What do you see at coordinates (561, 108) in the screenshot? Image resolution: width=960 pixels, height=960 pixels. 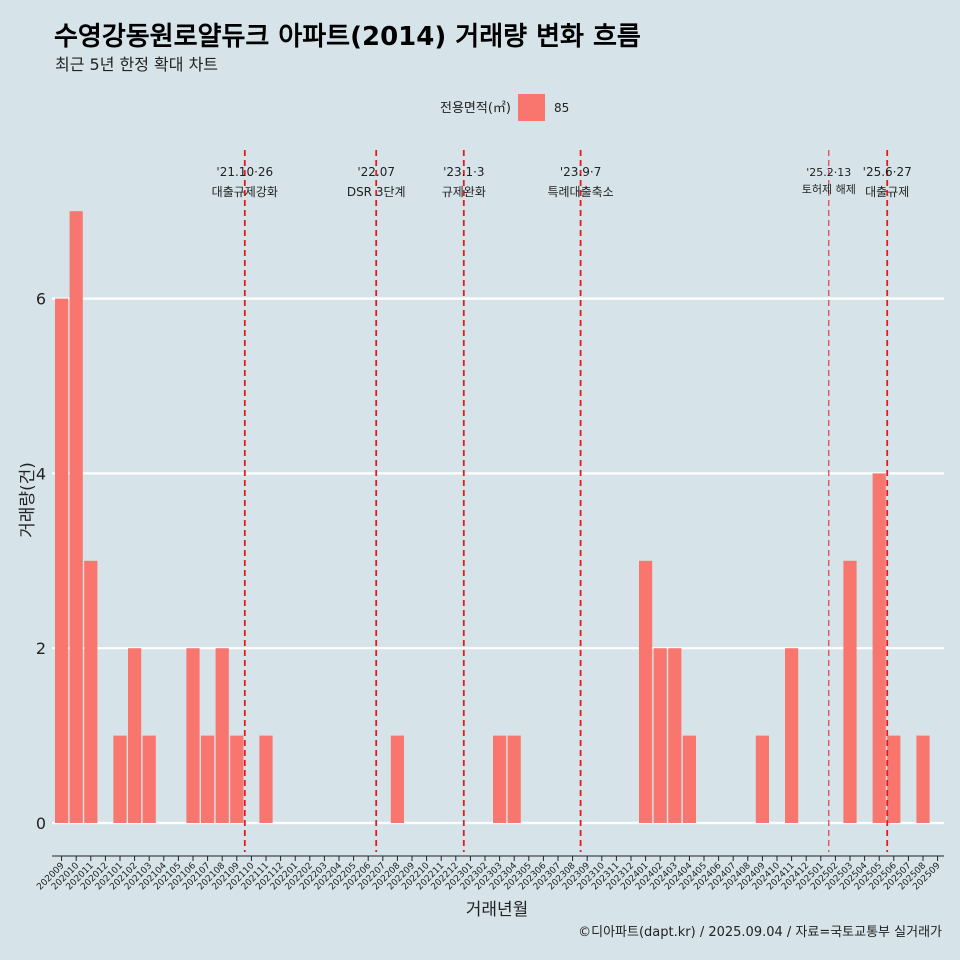 I see `legend-label: 85` at bounding box center [561, 108].